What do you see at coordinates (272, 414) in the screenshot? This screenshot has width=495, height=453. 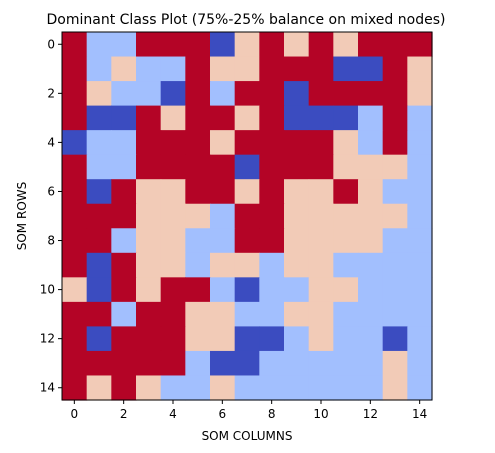 I see `x-tick-label: 8` at bounding box center [272, 414].